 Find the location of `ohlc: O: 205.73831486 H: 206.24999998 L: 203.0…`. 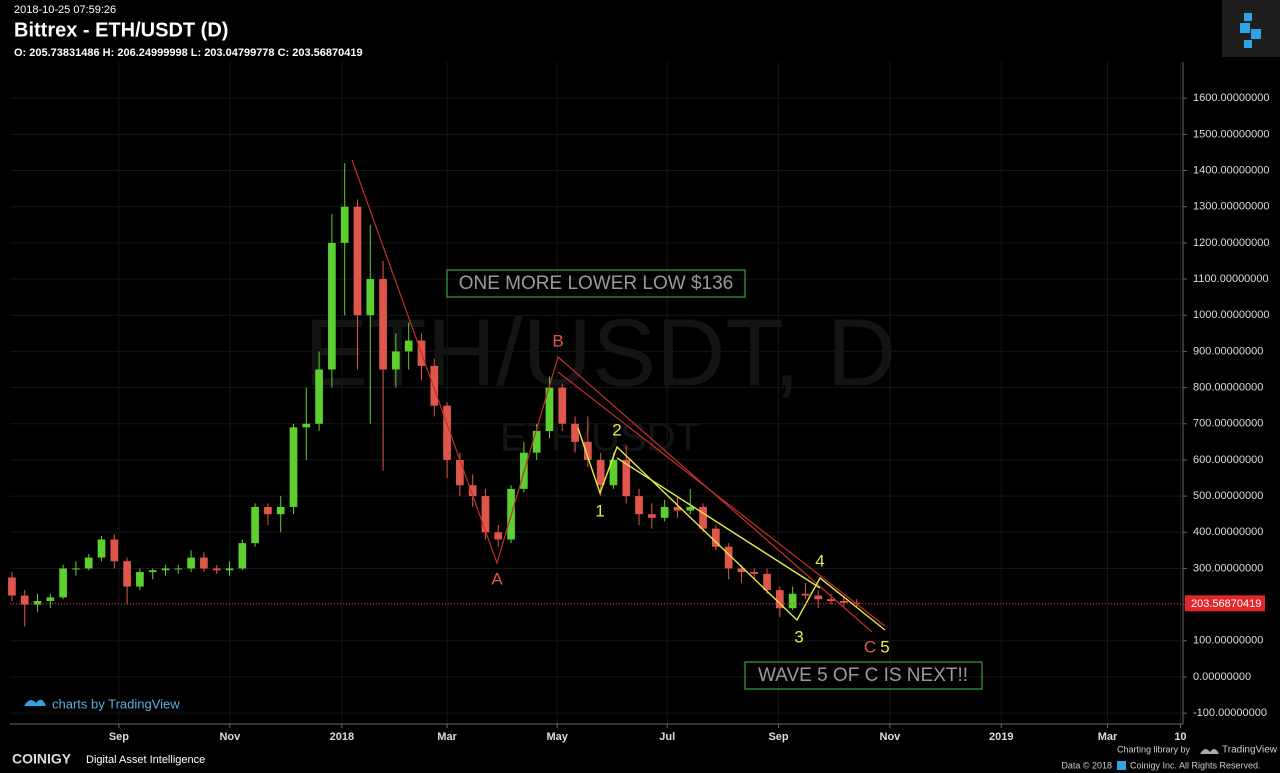

ohlc: O: 205.73831486 H: 206.24999998 L: 203.0… is located at coordinates (188, 53).